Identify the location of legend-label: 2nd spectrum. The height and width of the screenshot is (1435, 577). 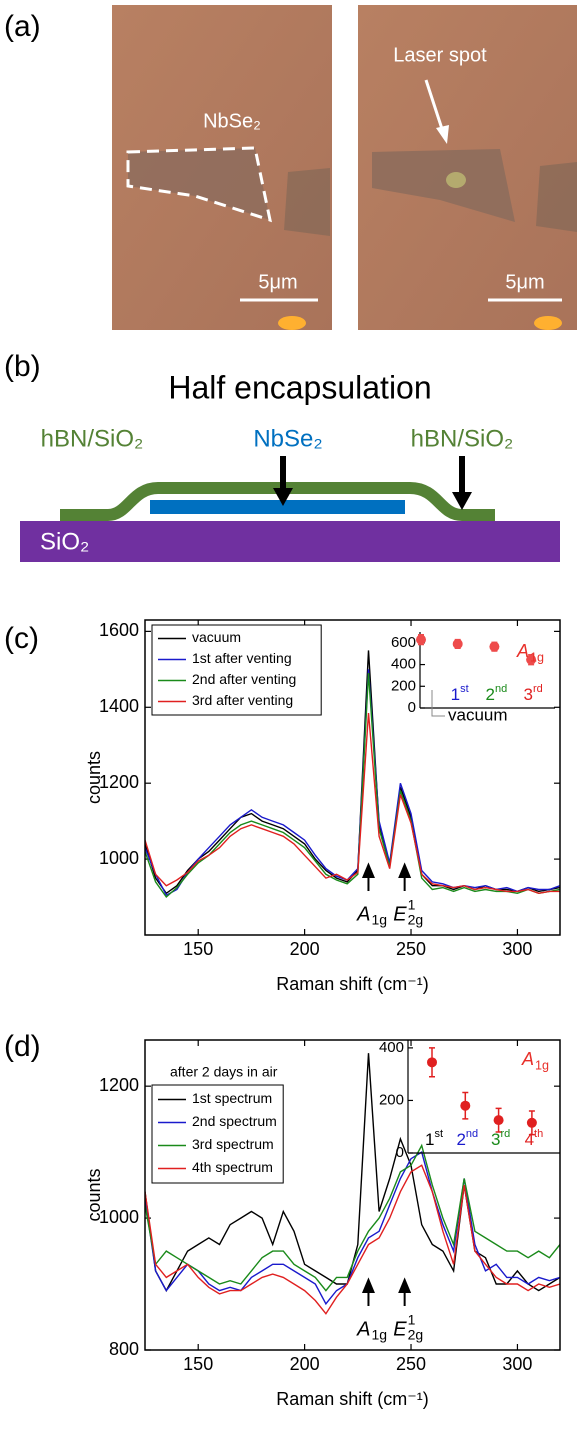
(234, 1121).